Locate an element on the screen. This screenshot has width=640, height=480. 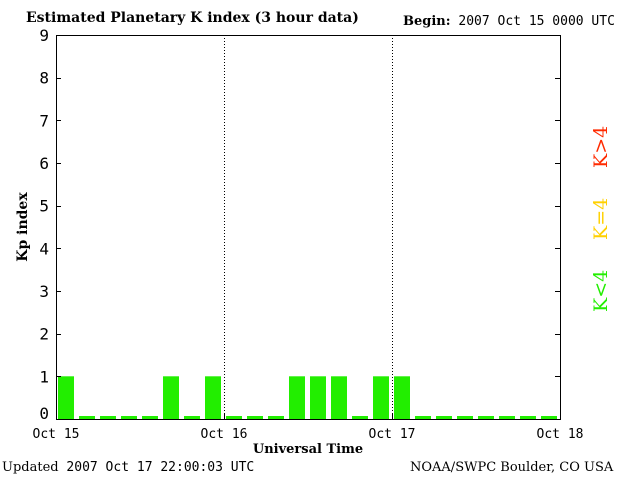
updated-value: 2007 Oct 17 22:00:03 UTC is located at coordinates (160, 467).